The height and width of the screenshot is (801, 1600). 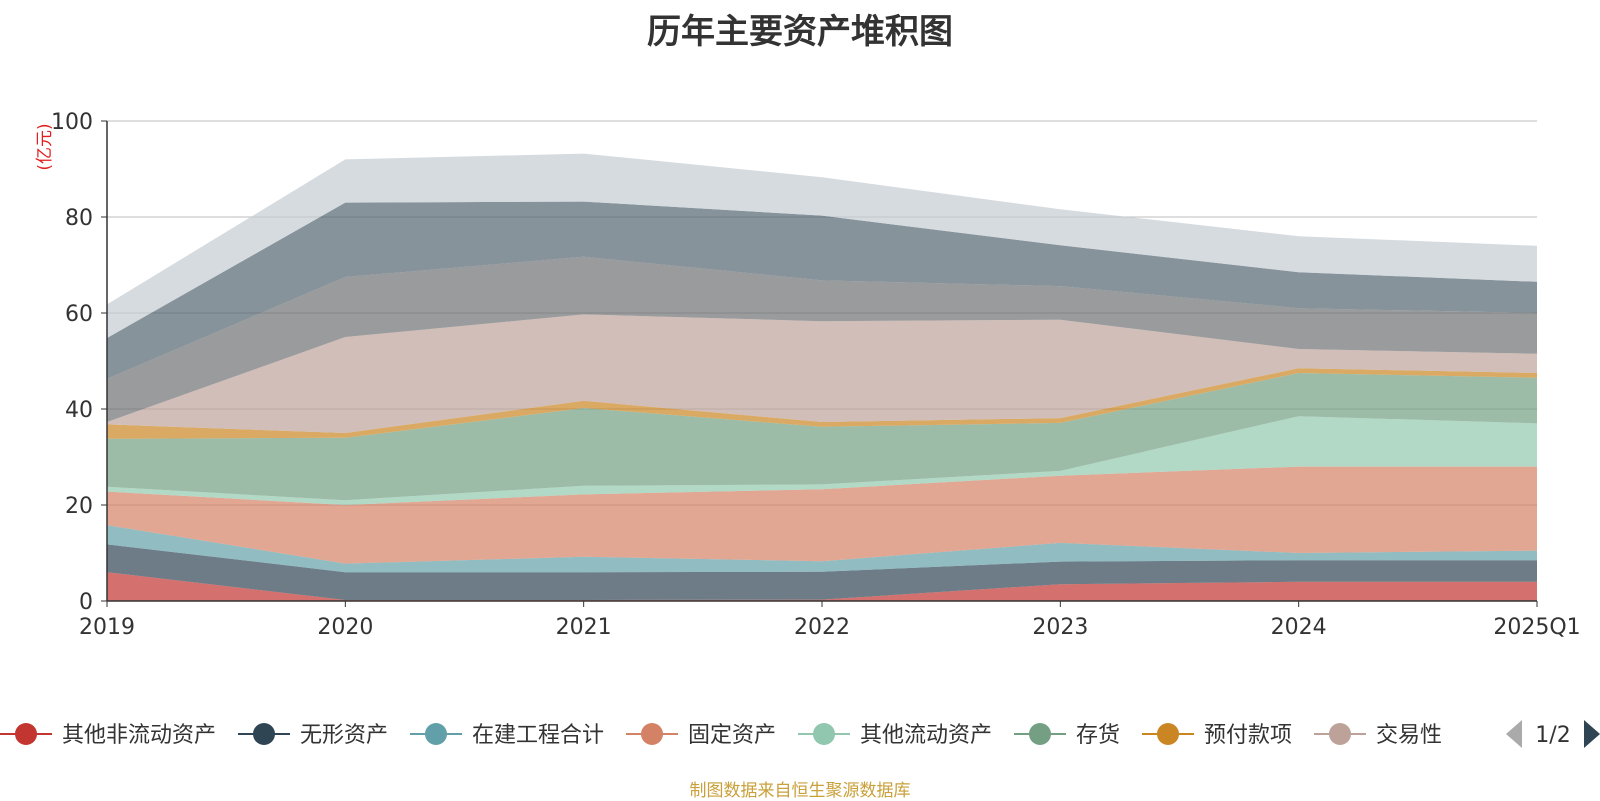 What do you see at coordinates (1060, 627) in the screenshot?
I see `x-tick-label-4: 2023` at bounding box center [1060, 627].